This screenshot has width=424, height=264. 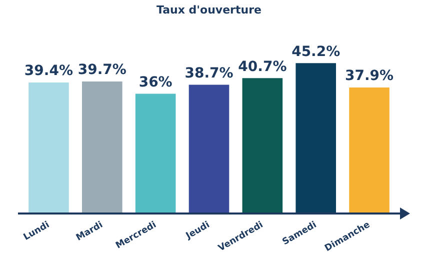 What do you see at coordinates (49, 71) in the screenshot?
I see `data-label: 39.4%` at bounding box center [49, 71].